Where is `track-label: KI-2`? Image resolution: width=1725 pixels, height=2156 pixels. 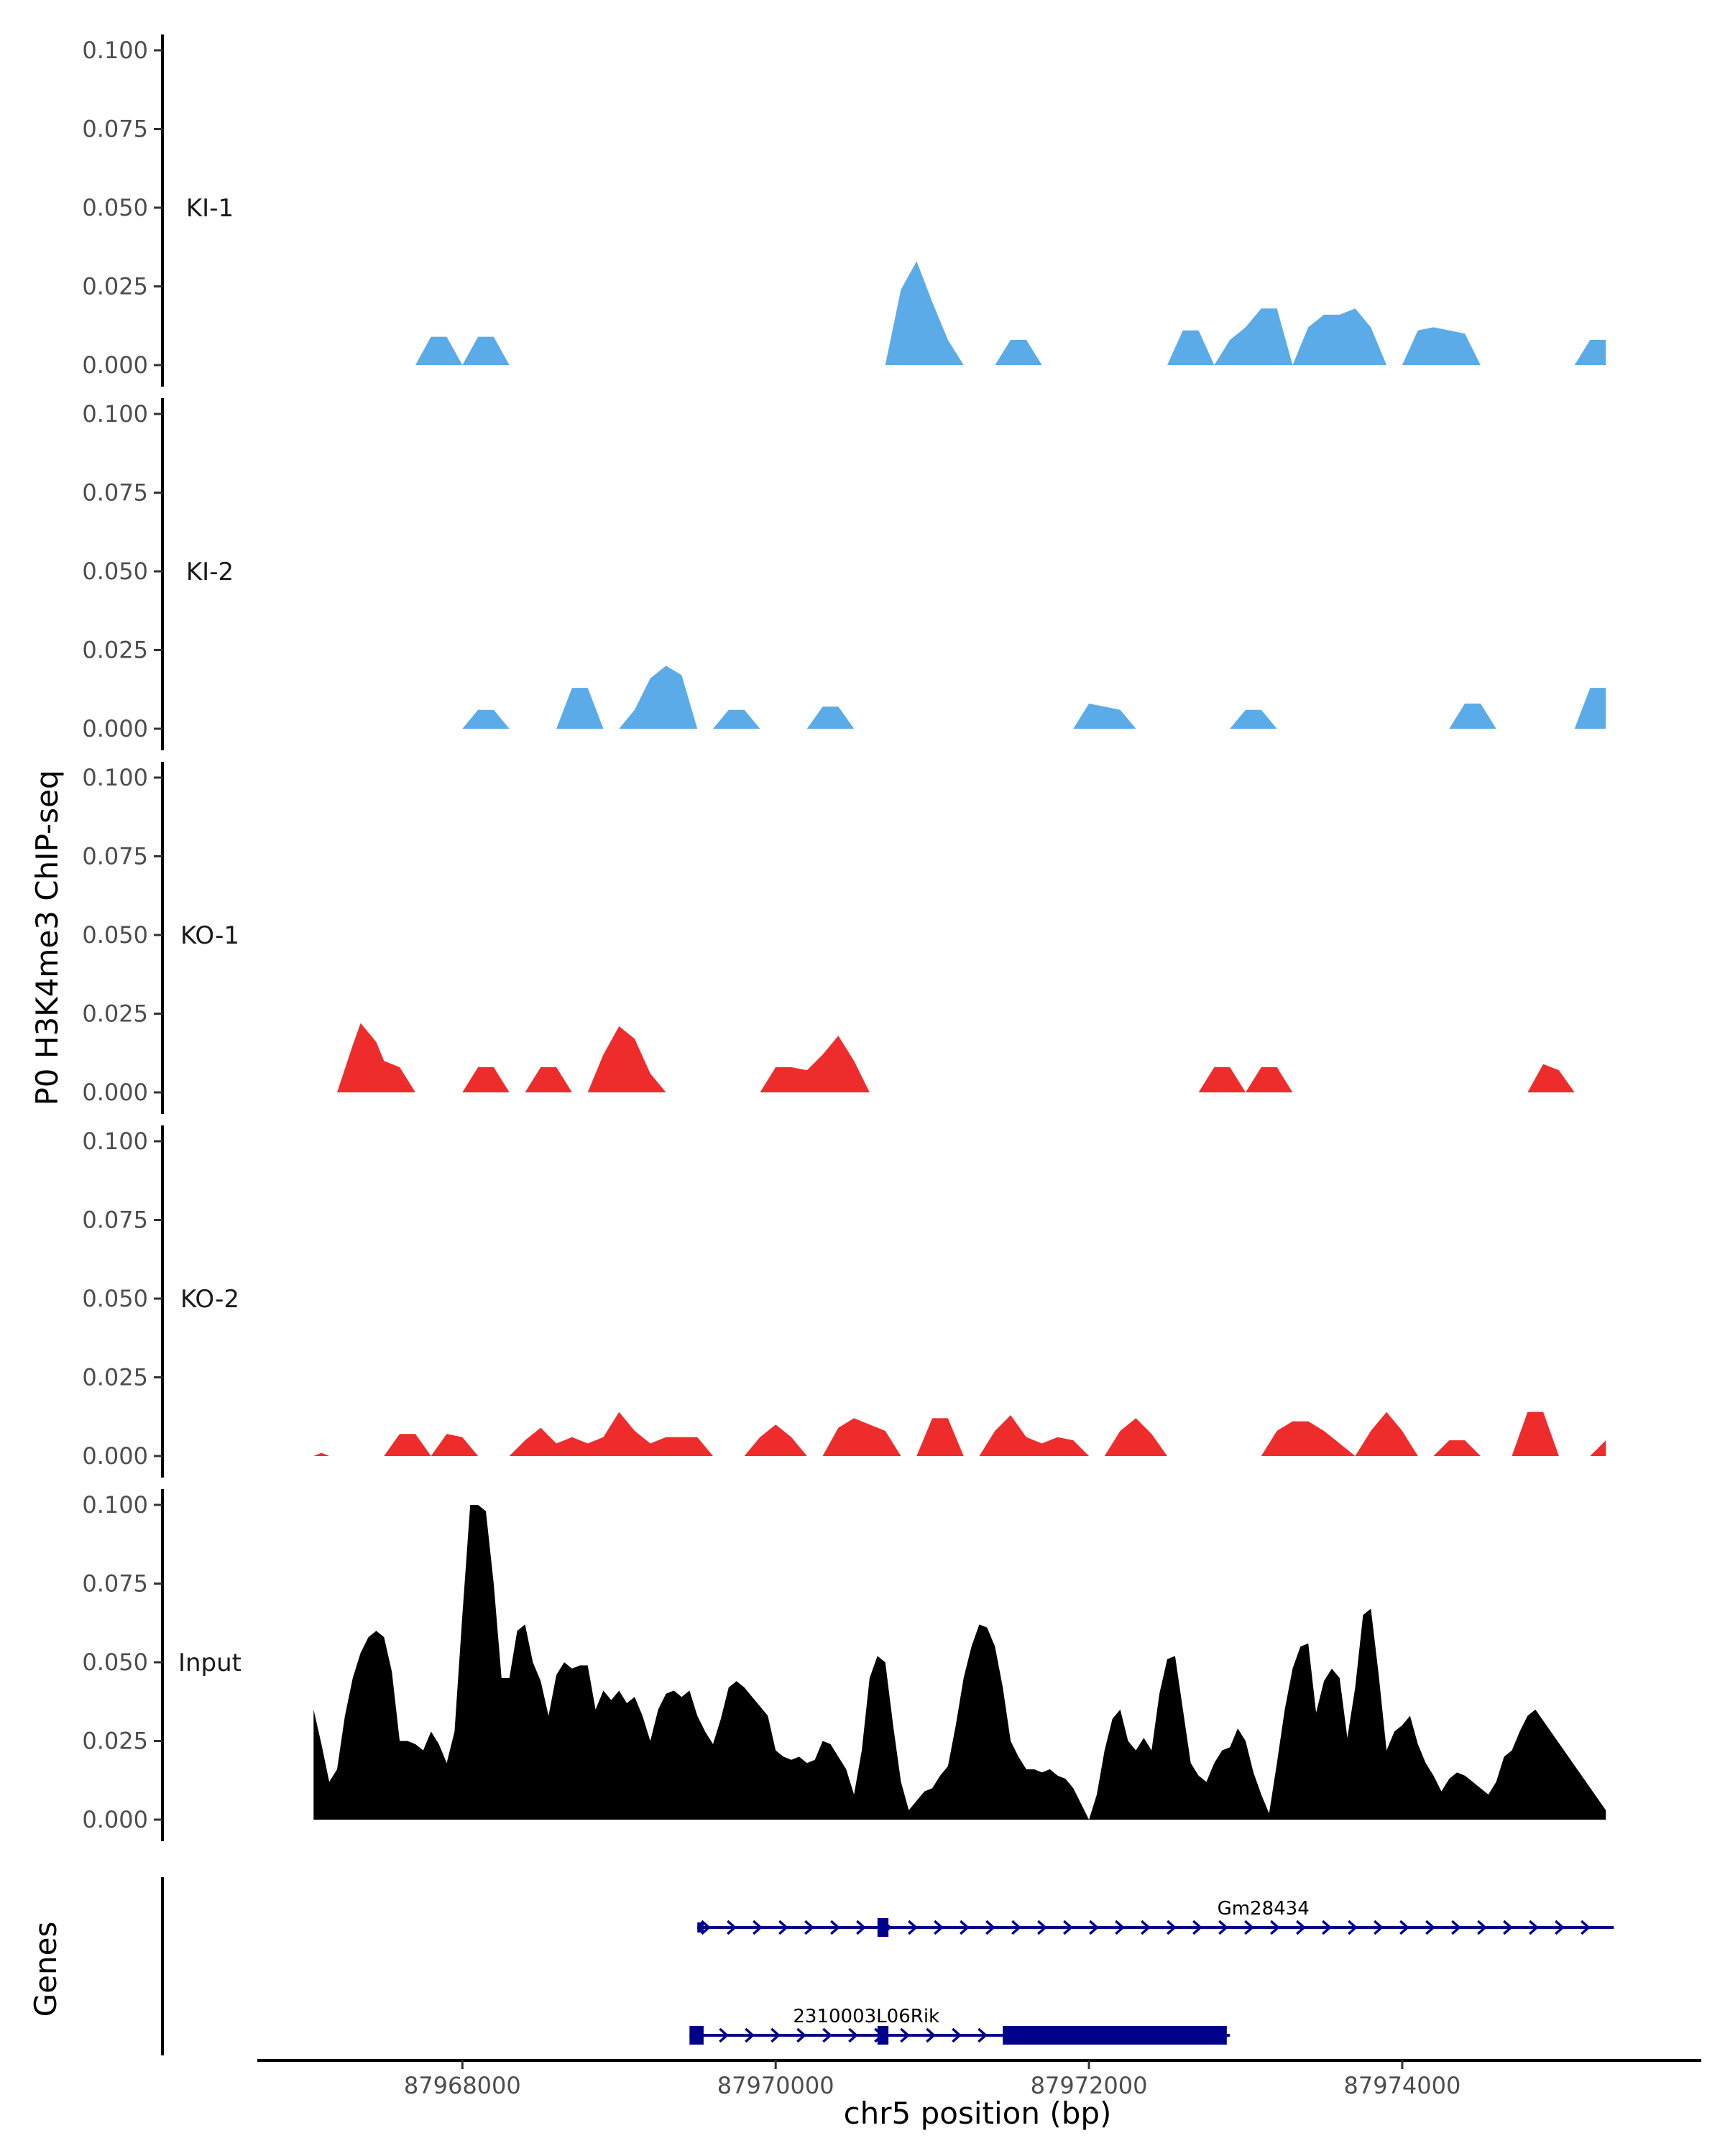
track-label: KI-2 is located at coordinates (210, 572).